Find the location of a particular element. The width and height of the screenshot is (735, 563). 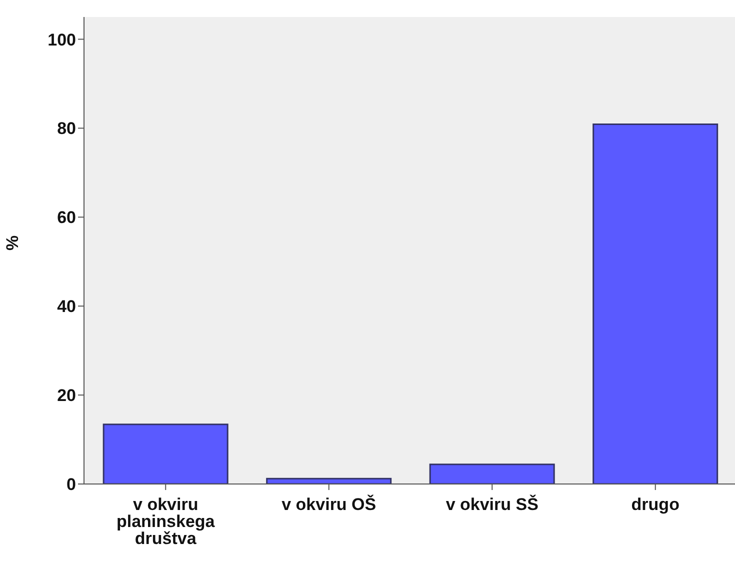

y-tick-label: 100 is located at coordinates (62, 40).